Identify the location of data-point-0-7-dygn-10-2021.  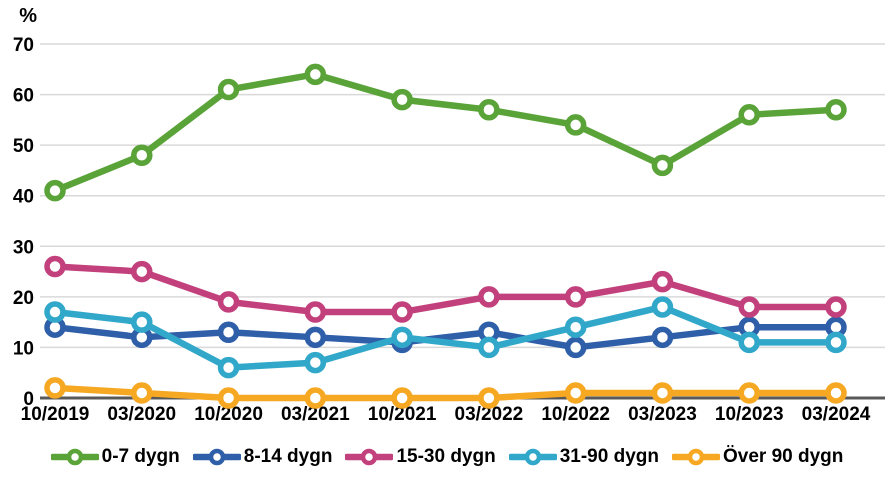
(402, 99).